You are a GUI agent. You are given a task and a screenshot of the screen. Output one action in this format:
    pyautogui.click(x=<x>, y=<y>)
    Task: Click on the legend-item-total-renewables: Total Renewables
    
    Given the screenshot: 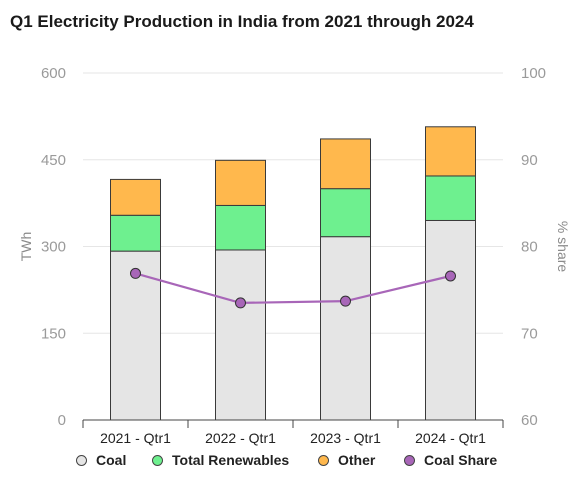 What is the action you would take?
    pyautogui.click(x=220, y=460)
    